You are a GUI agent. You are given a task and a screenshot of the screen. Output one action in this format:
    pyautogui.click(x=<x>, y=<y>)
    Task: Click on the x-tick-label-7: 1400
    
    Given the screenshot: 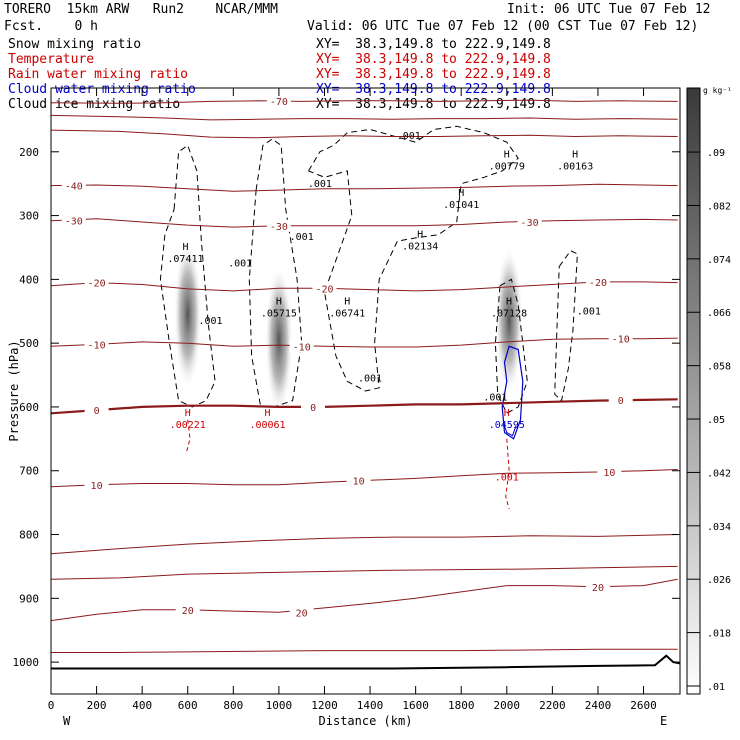 What is the action you would take?
    pyautogui.click(x=370, y=705)
    